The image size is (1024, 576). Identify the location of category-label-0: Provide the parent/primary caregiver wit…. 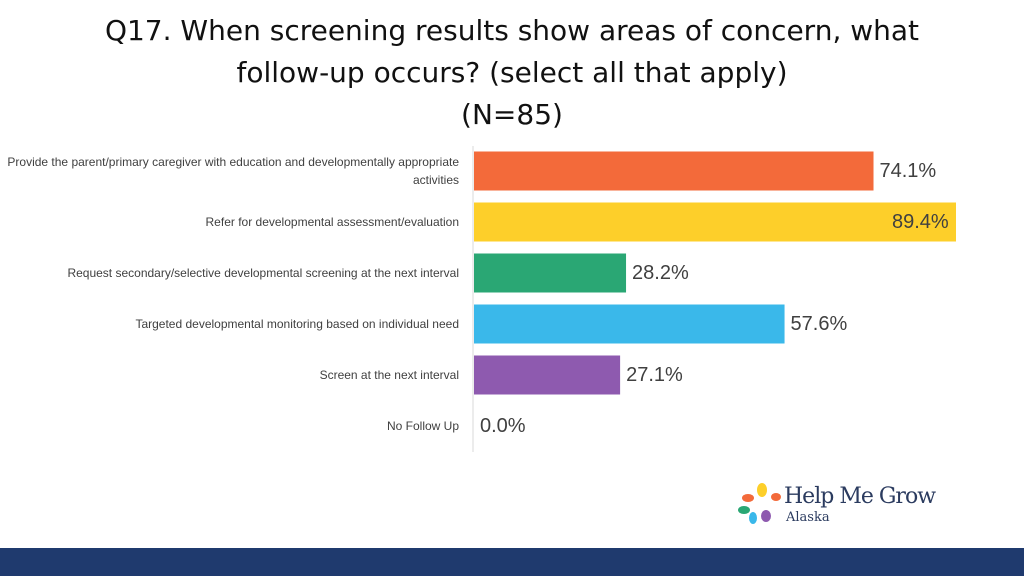
(233, 171).